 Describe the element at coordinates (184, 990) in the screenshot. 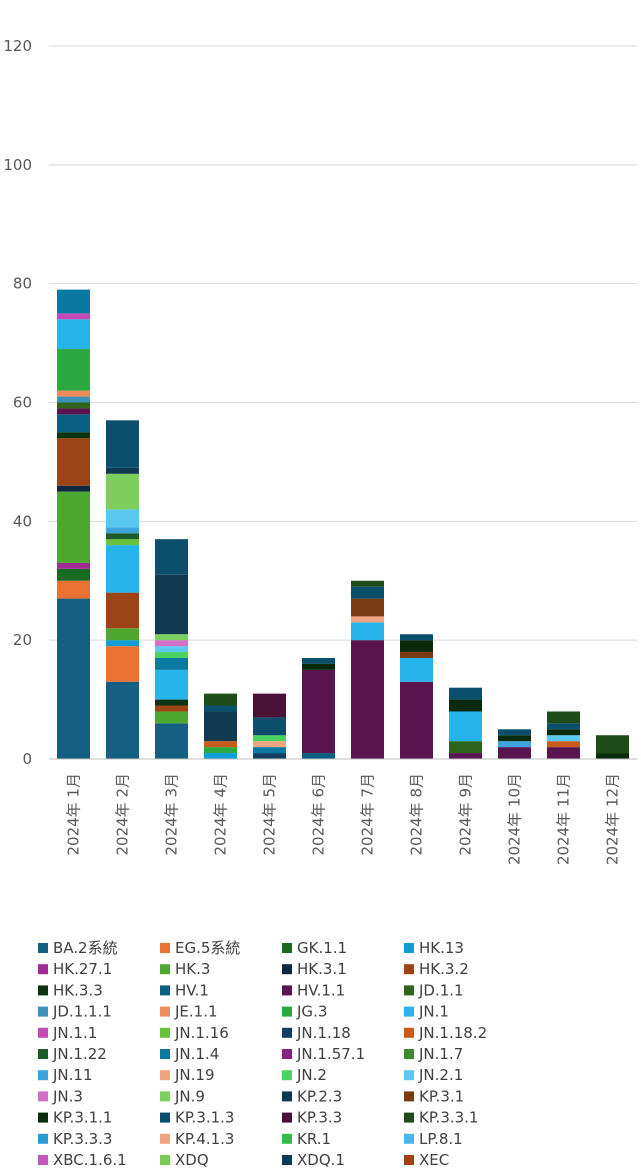

I see `legend-item: HV.1` at that location.